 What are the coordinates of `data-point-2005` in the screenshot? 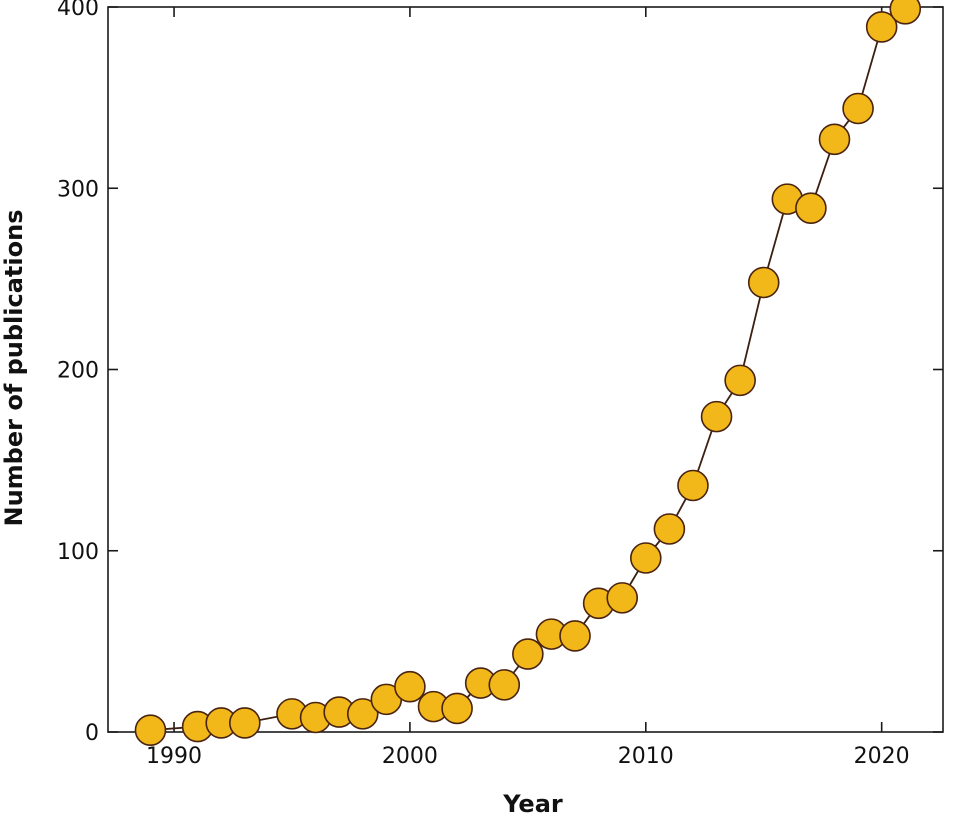 It's located at (528, 654).